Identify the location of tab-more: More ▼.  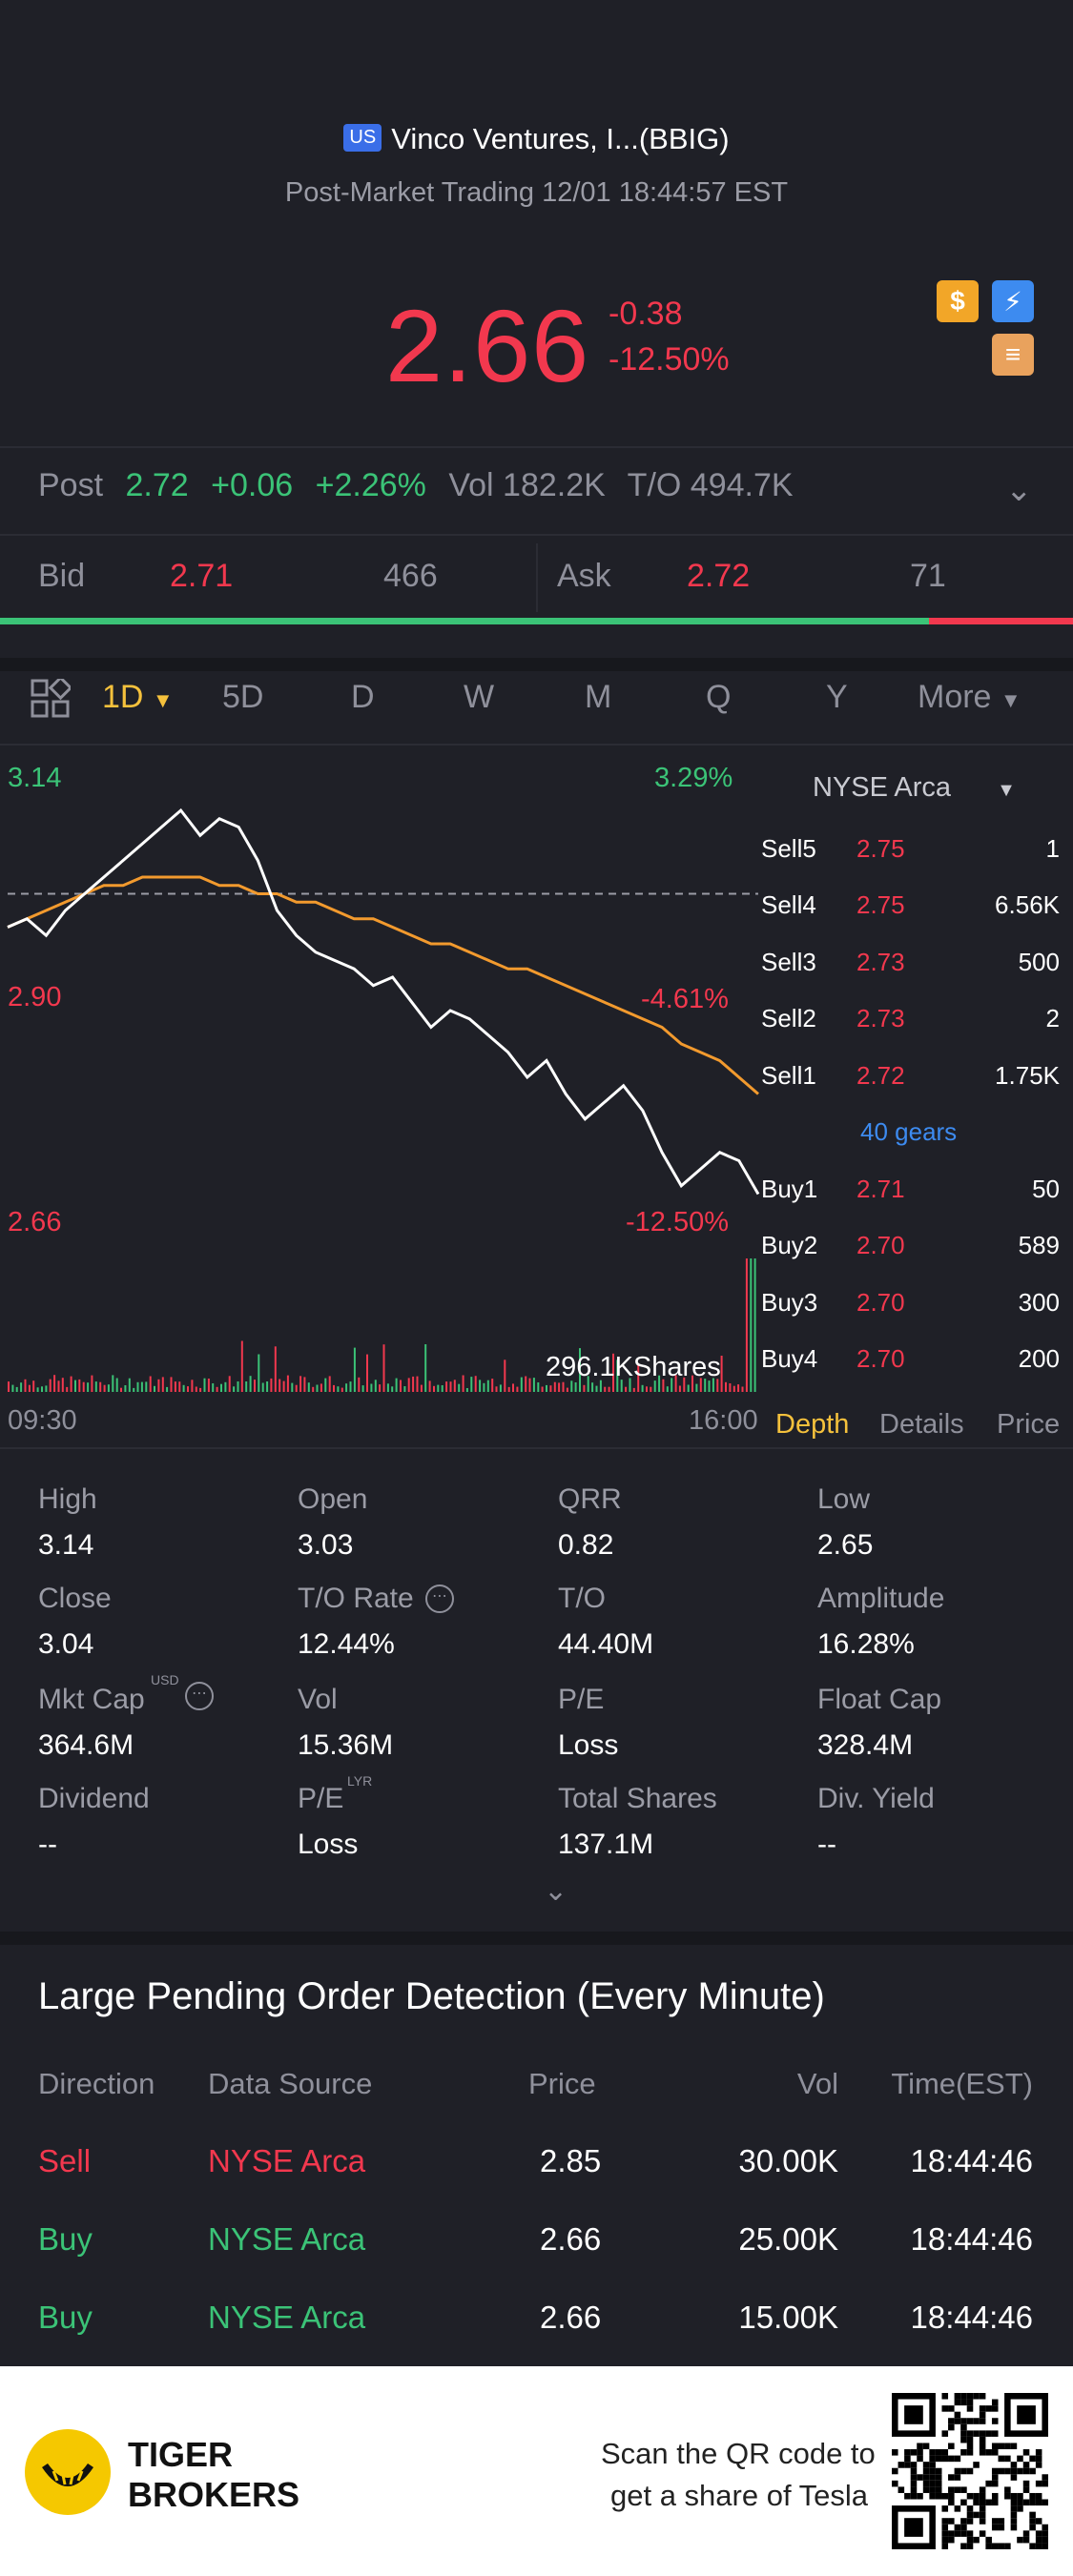
(969, 697).